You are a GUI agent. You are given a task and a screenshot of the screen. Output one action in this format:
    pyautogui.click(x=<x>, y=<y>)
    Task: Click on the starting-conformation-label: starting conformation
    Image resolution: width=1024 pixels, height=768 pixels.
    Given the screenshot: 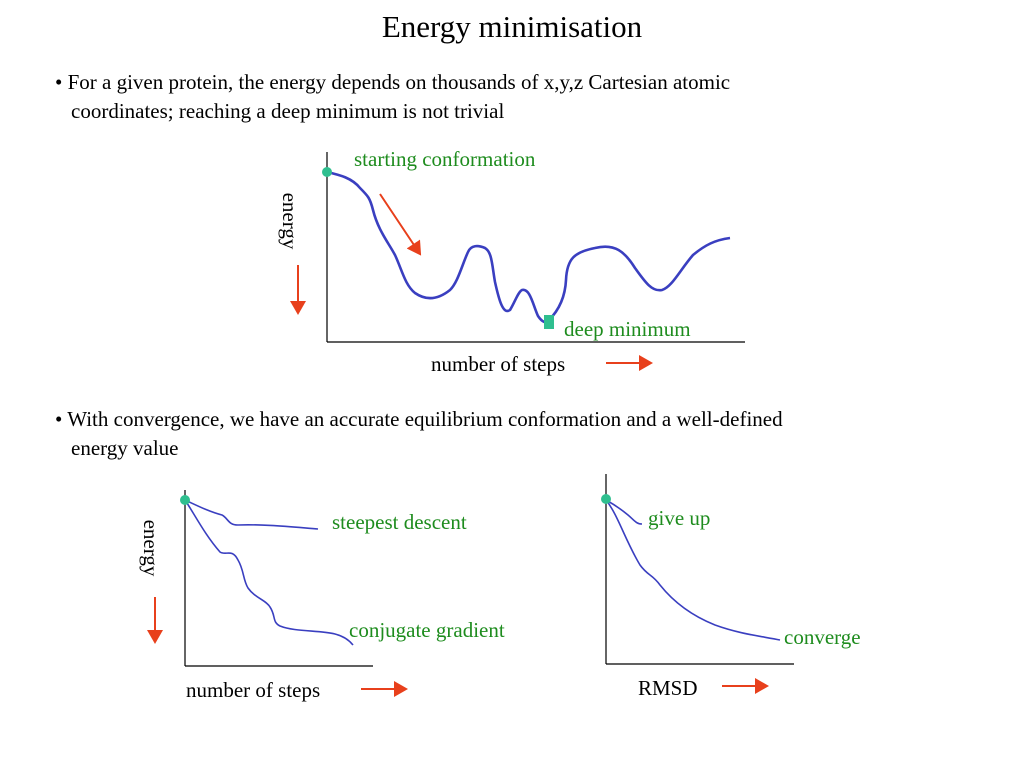 What is the action you would take?
    pyautogui.click(x=445, y=159)
    